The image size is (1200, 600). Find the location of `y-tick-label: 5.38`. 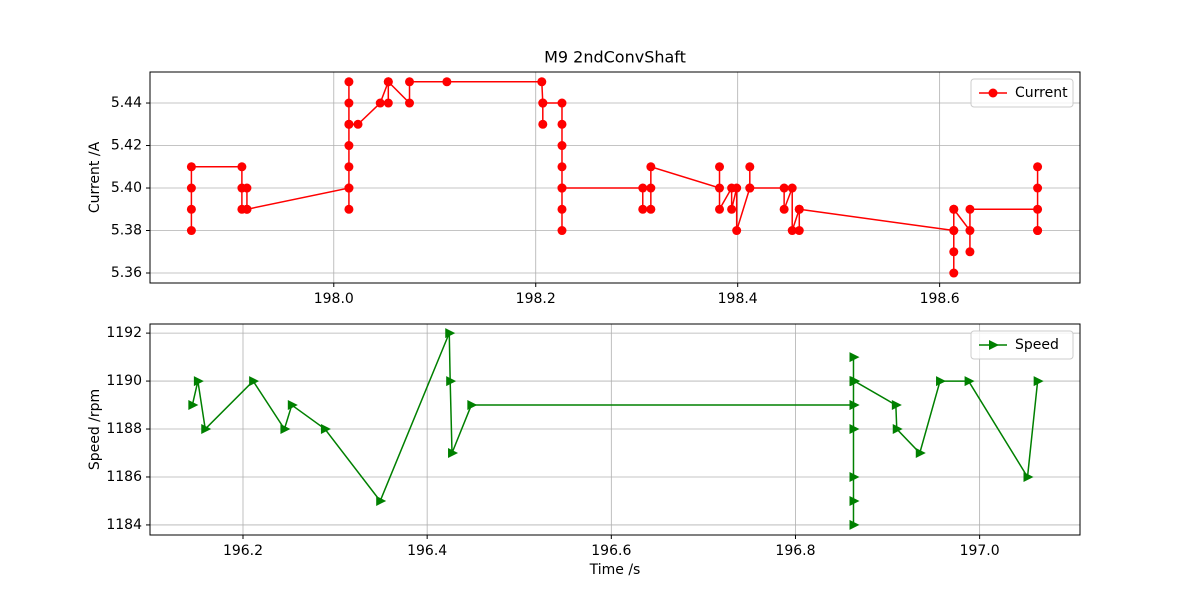

y-tick-label: 5.38 is located at coordinates (126, 231).